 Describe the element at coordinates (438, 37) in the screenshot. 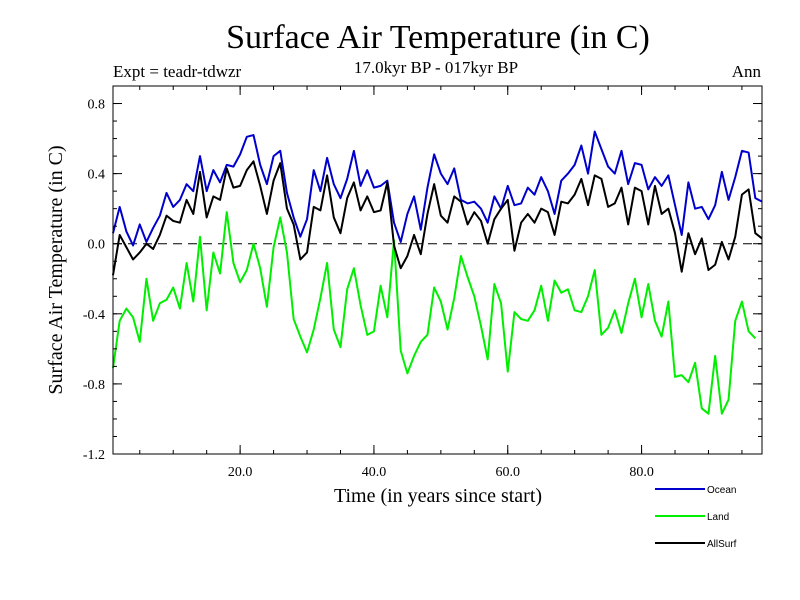

I see `chart-title: Surface Air Temperature (in C)` at that location.